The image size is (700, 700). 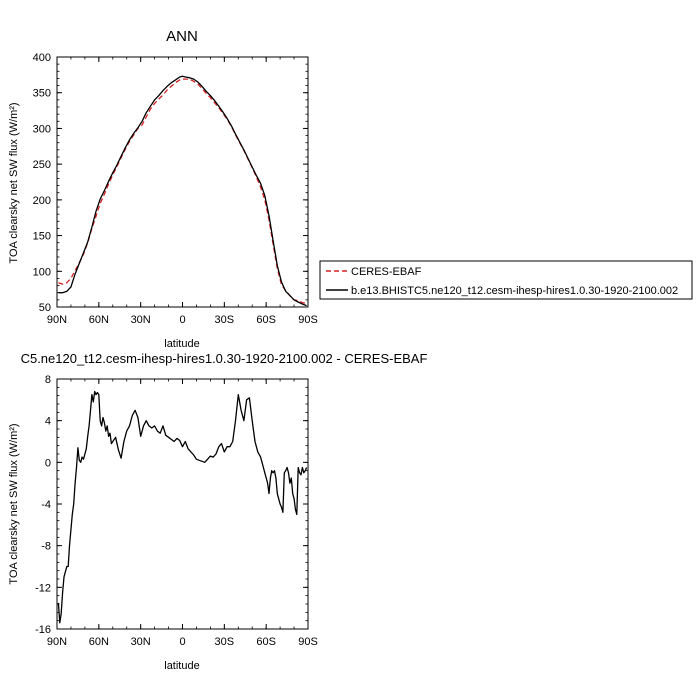 What do you see at coordinates (225, 320) in the screenshot?
I see `top-xtick-label: 30S` at bounding box center [225, 320].